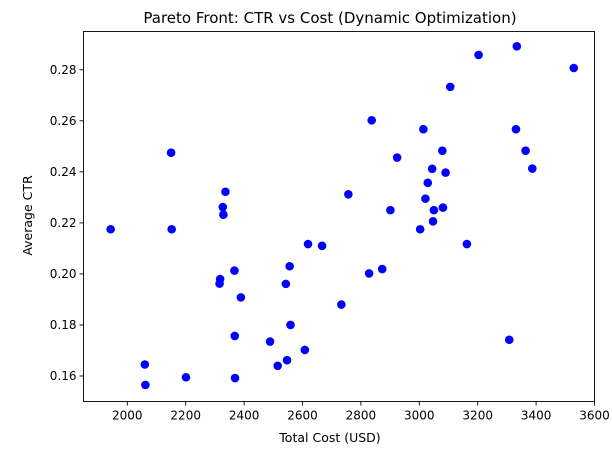  I want to click on x-tick-label: 2200, so click(185, 416).